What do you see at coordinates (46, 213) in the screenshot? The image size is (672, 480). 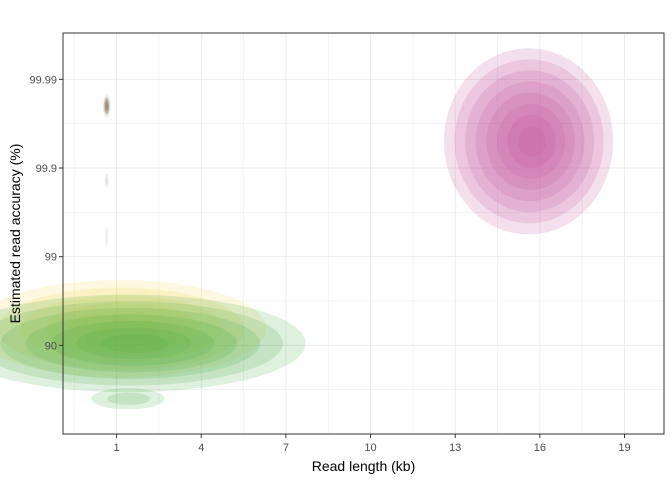 I see `y-axis-ticks: 90 99 99.9 99.99` at bounding box center [46, 213].